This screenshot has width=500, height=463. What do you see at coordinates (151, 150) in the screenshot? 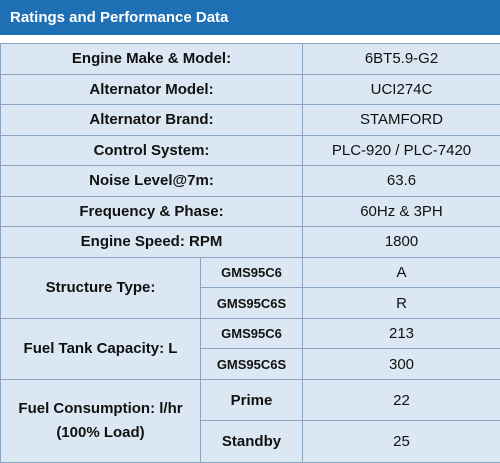
I see `row-label: Control System:` at bounding box center [151, 150].